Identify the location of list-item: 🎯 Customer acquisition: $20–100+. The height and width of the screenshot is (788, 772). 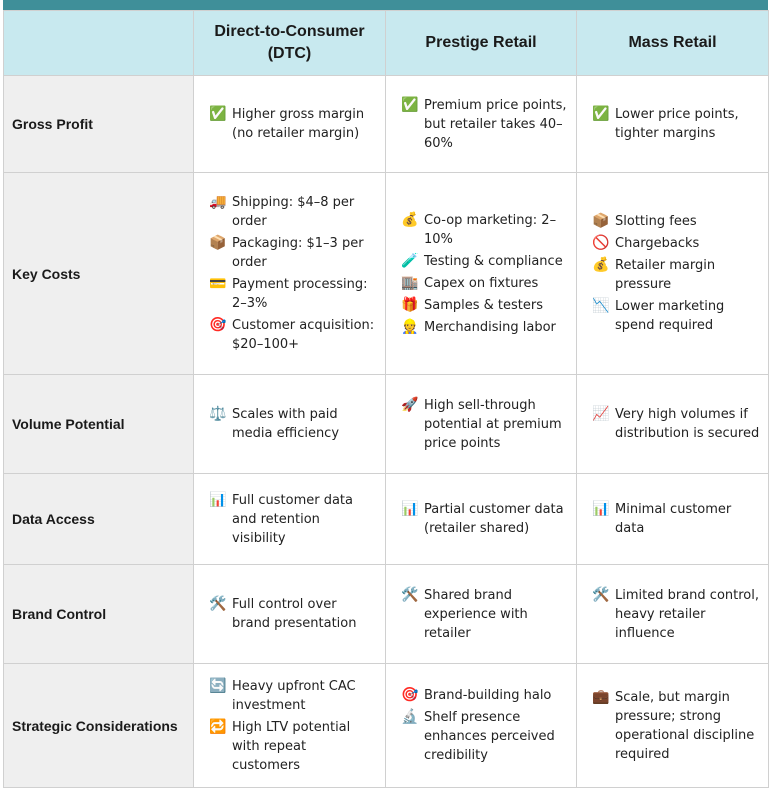
(292, 335).